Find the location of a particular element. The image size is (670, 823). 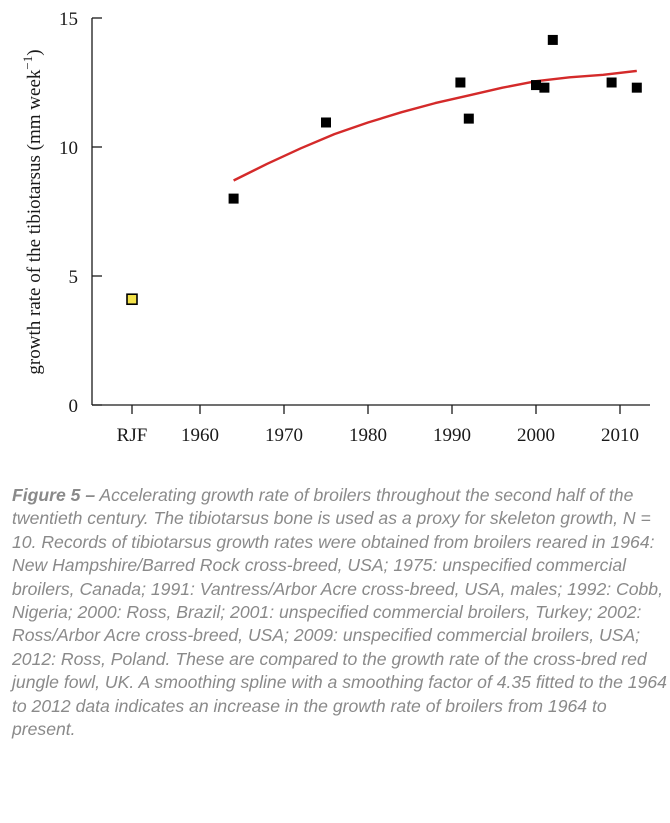

spline-layer is located at coordinates (435, 125).